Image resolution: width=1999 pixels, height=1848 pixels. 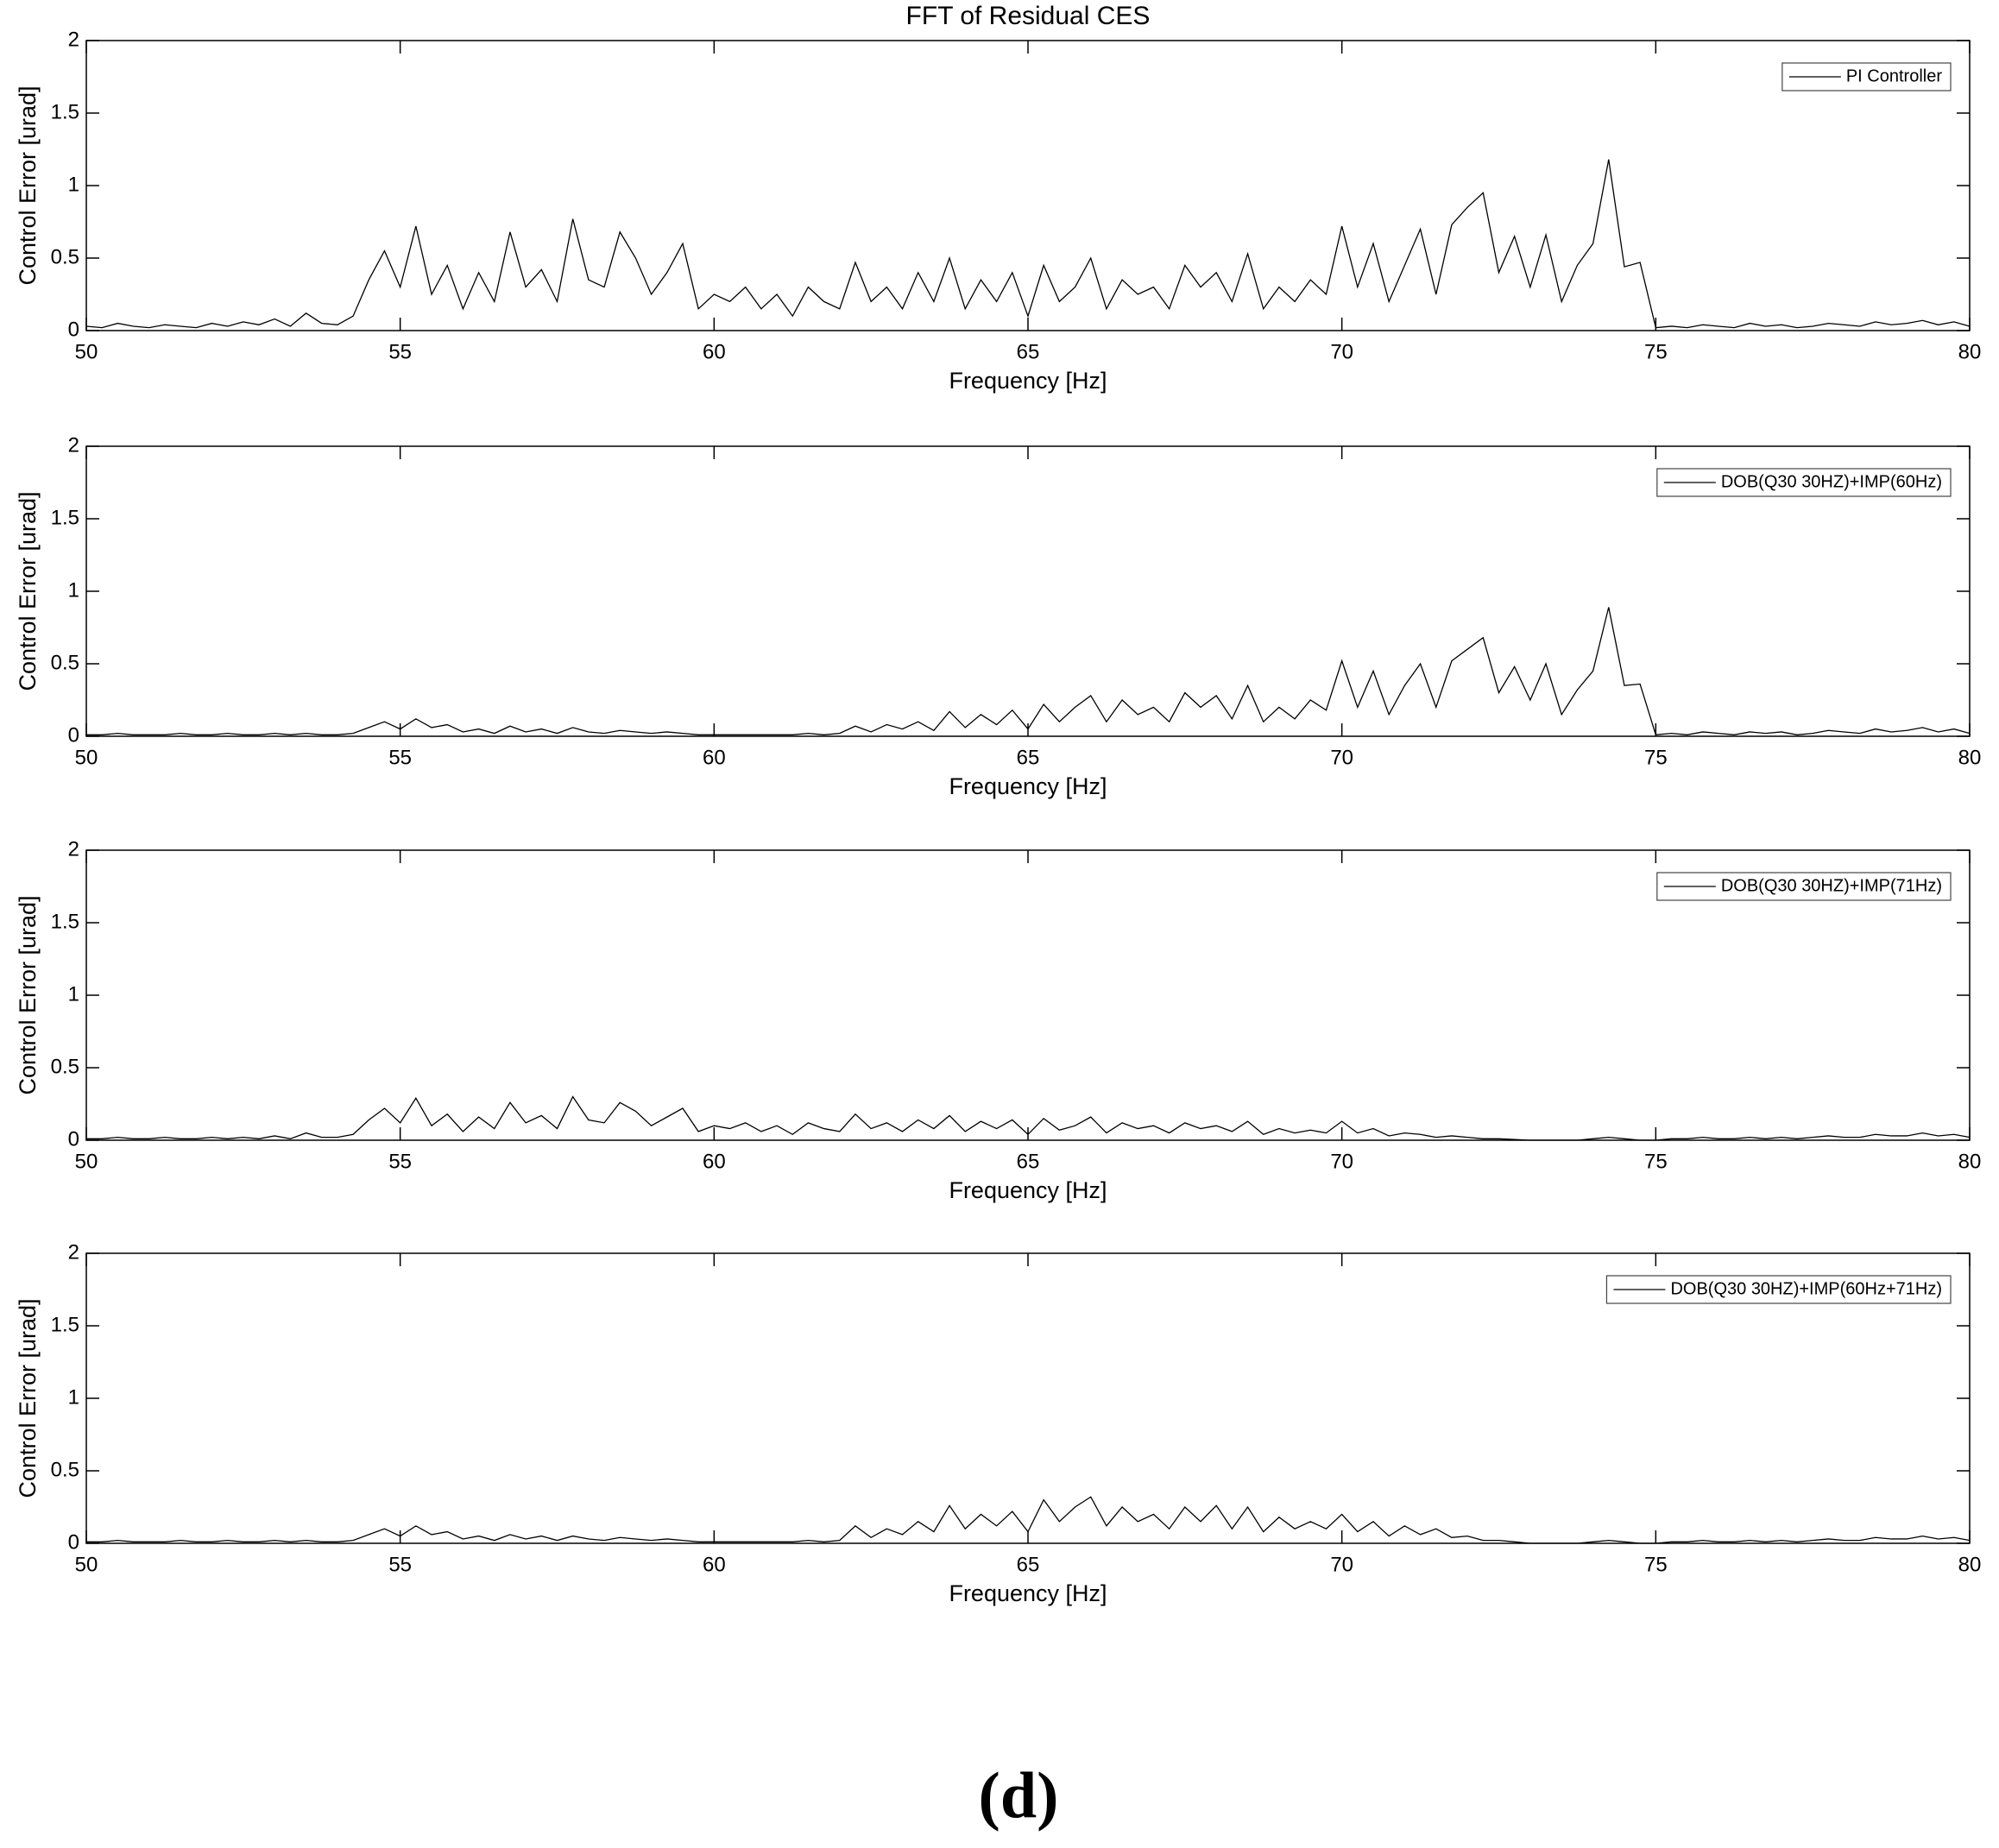 I want to click on legend-label: PI Controller, so click(x=1894, y=75).